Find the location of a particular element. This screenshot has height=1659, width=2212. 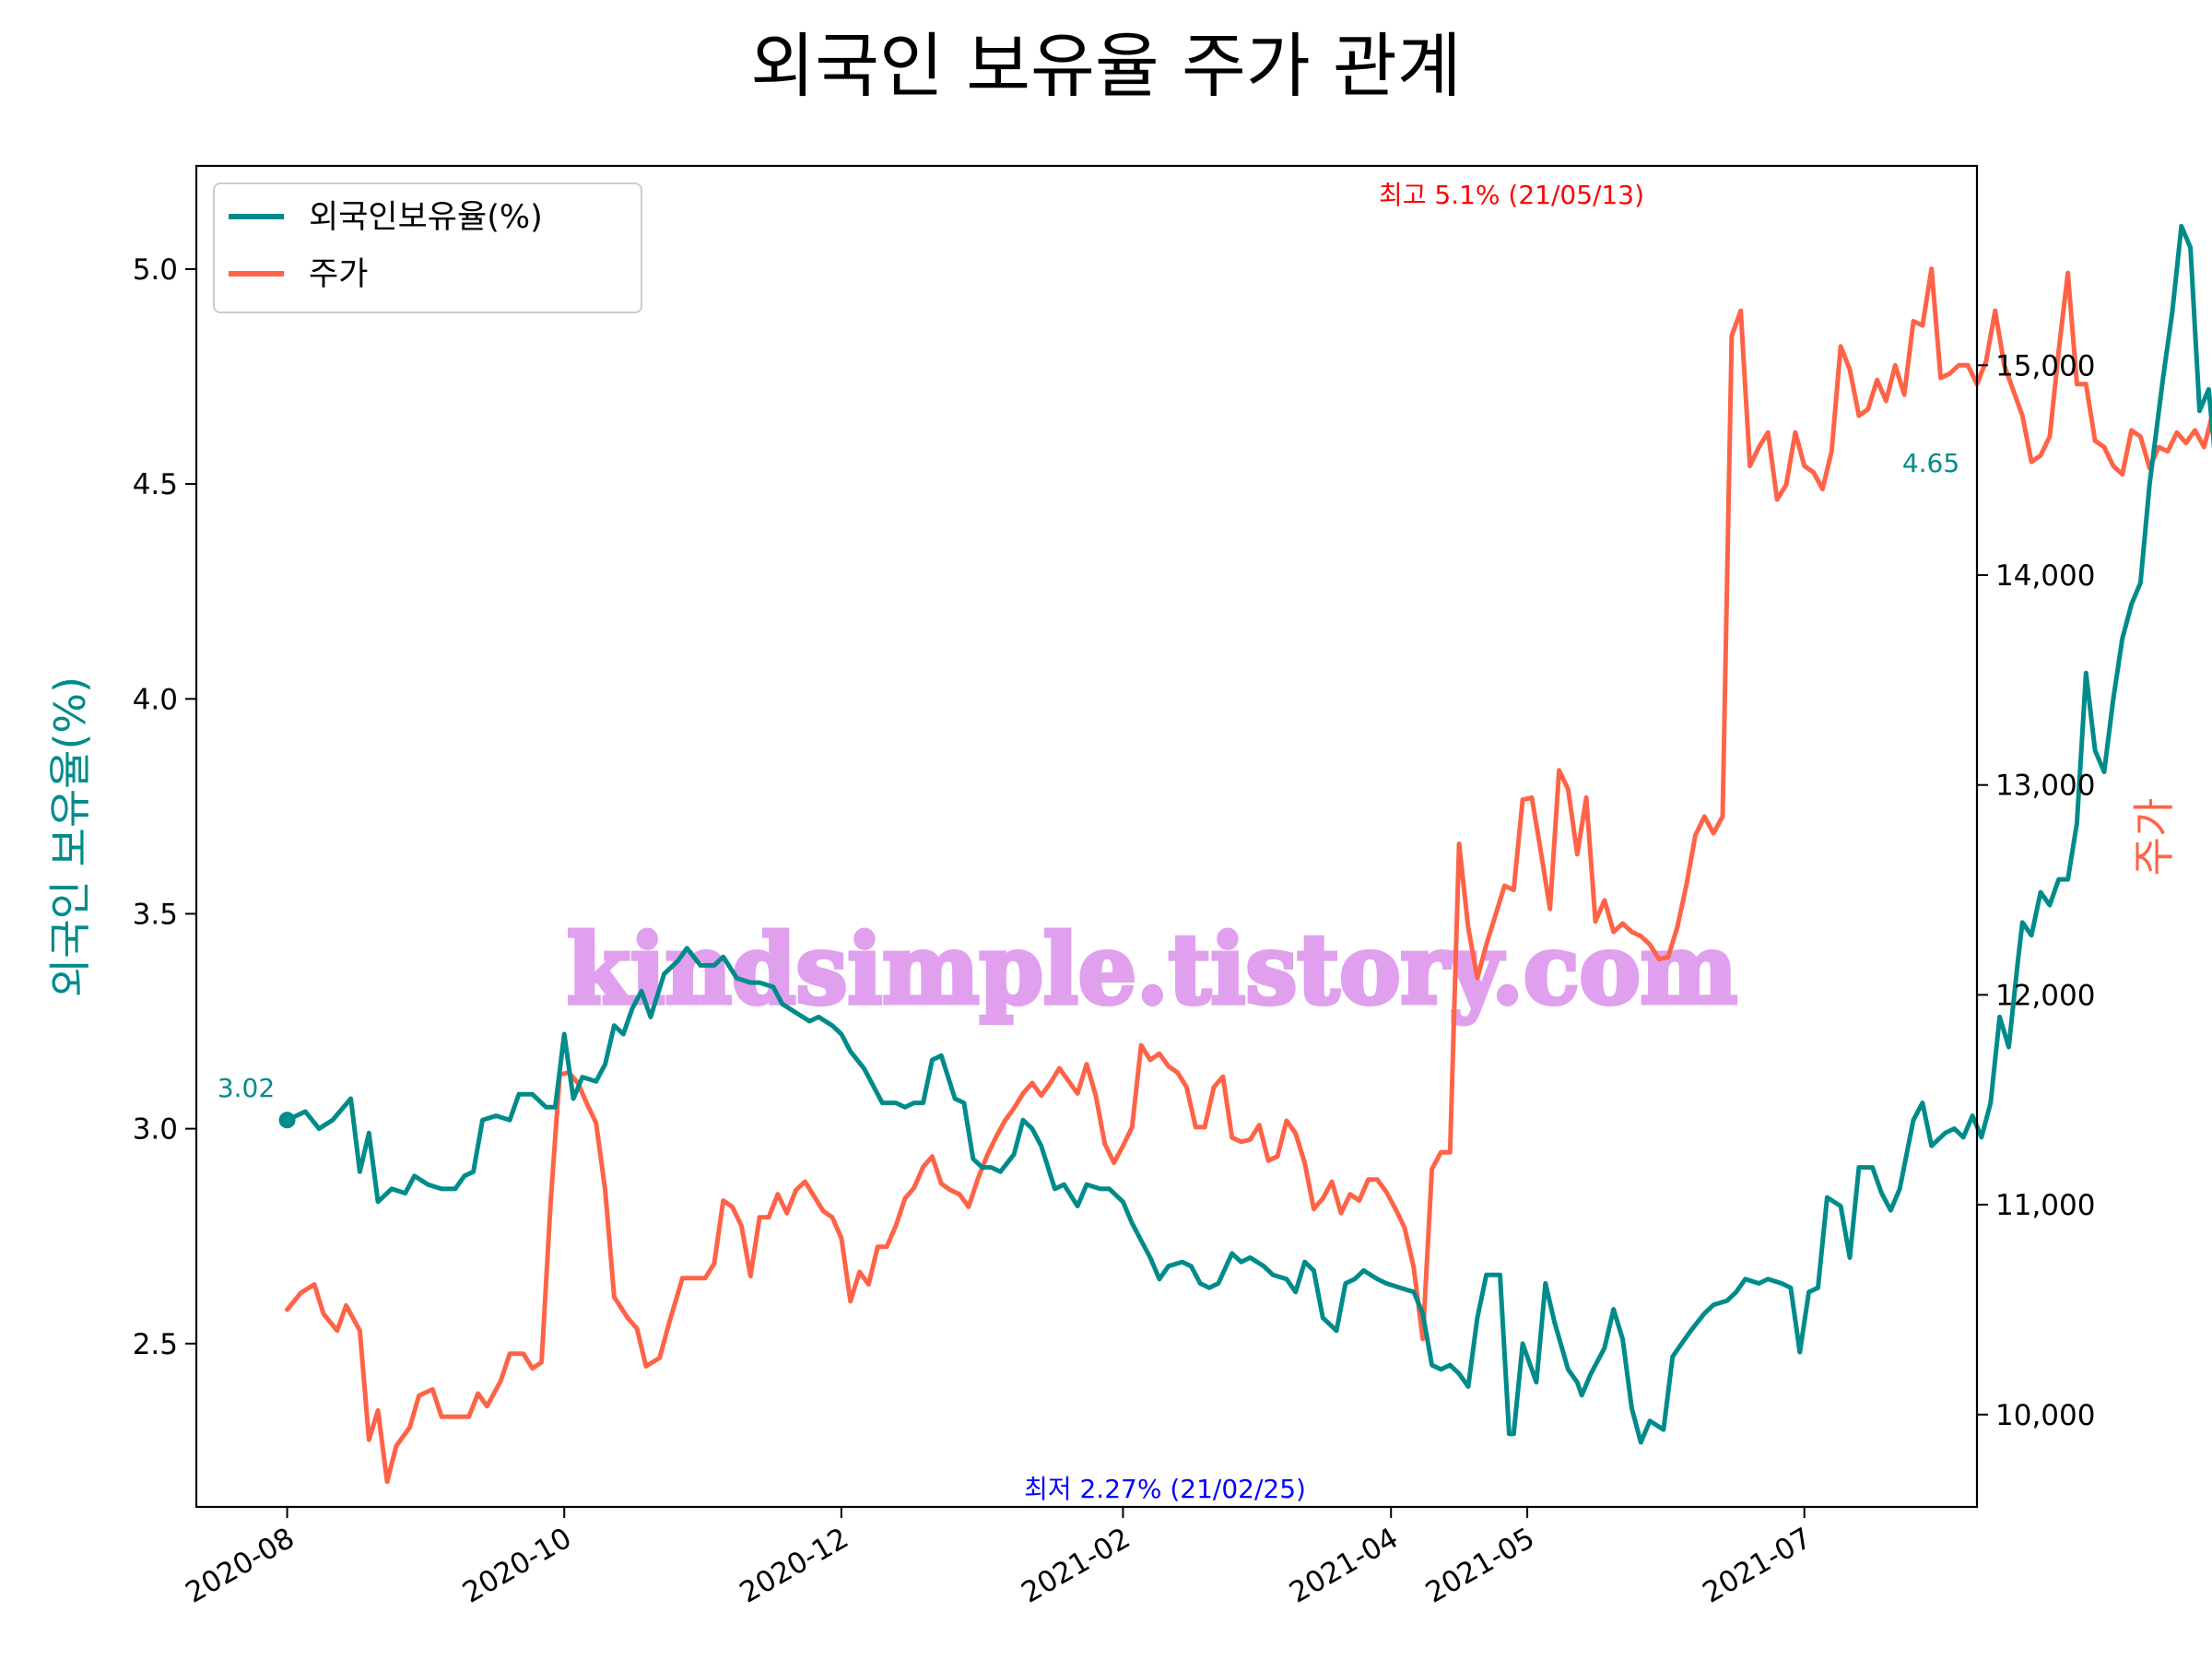

annotation-start-value: 3.02 is located at coordinates (246, 1088).